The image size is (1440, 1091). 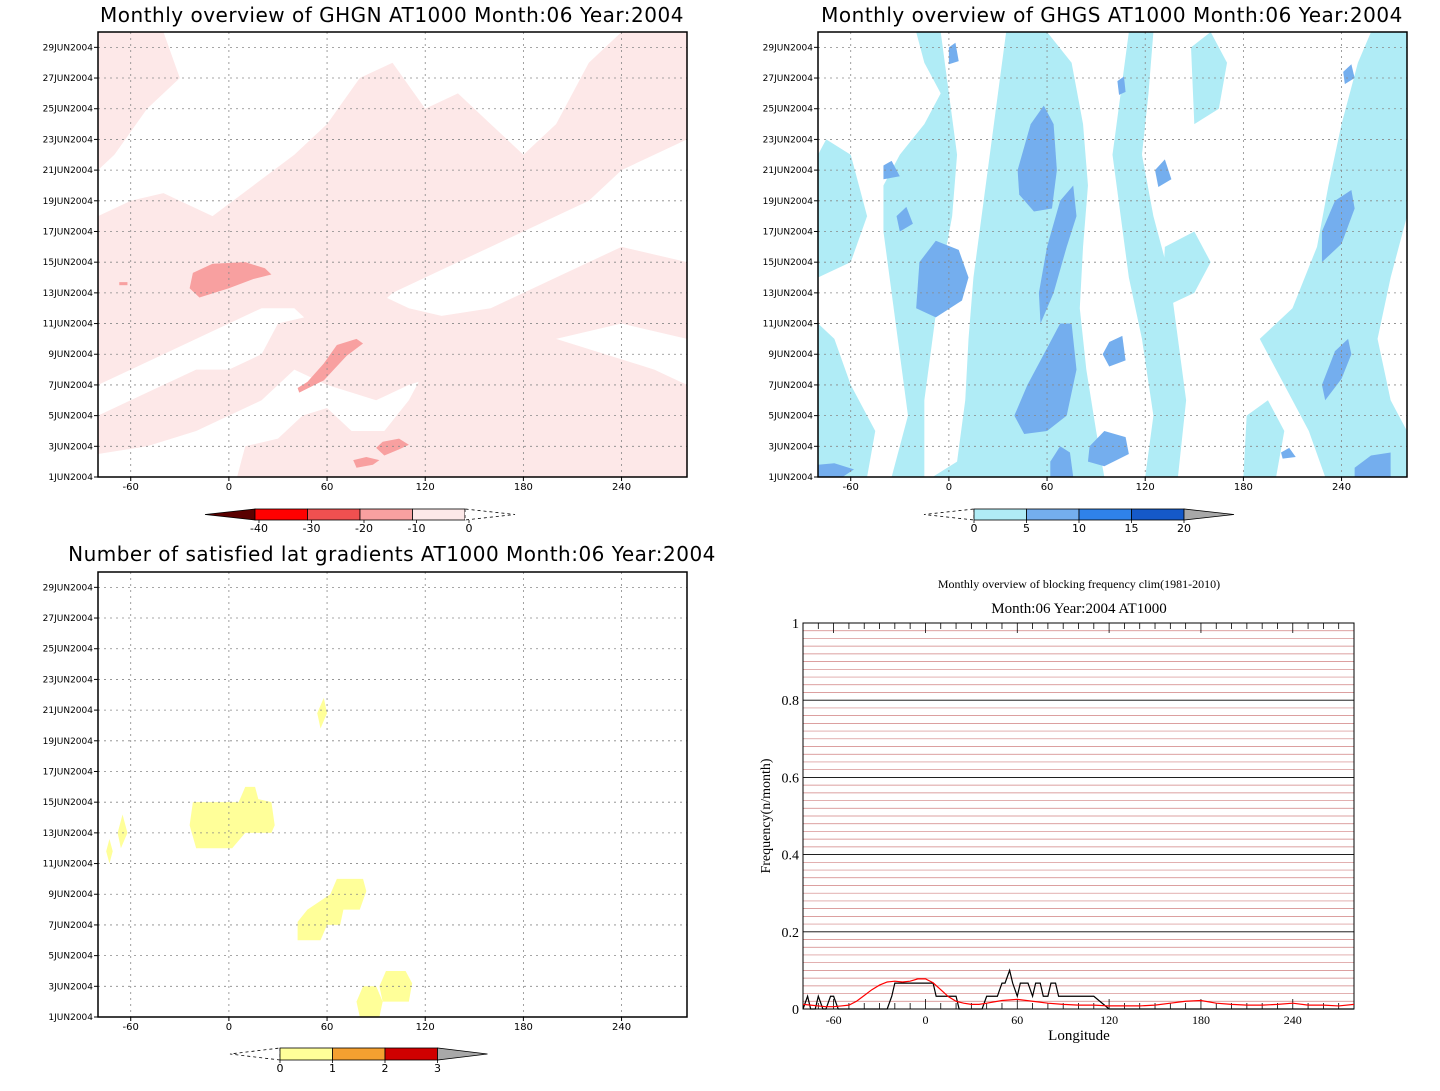 What do you see at coordinates (70, 478) in the screenshot?
I see `y-tick-label: 1JUN2004` at bounding box center [70, 478].